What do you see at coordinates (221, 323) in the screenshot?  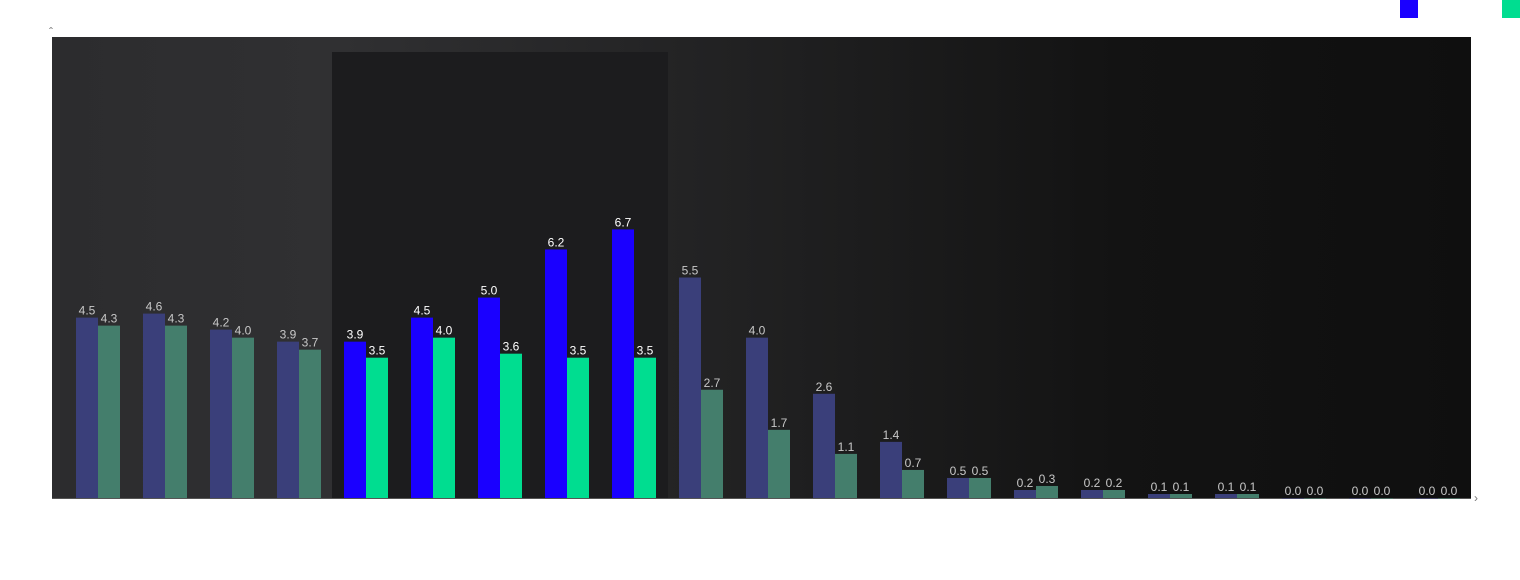 I see `value-label: 4.2` at bounding box center [221, 323].